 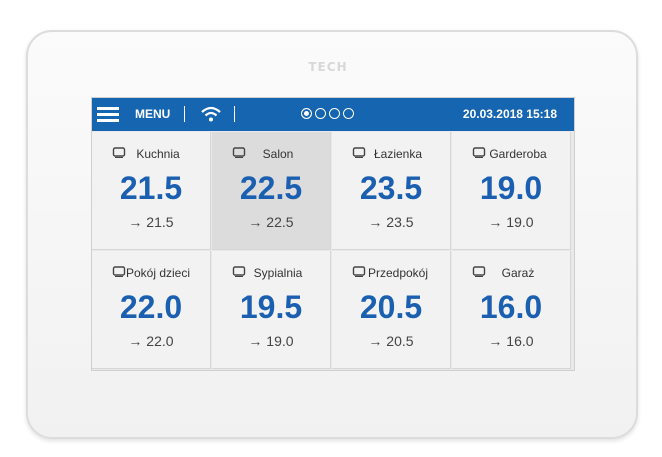 What do you see at coordinates (398, 273) in the screenshot?
I see `room-name: Przedpokój` at bounding box center [398, 273].